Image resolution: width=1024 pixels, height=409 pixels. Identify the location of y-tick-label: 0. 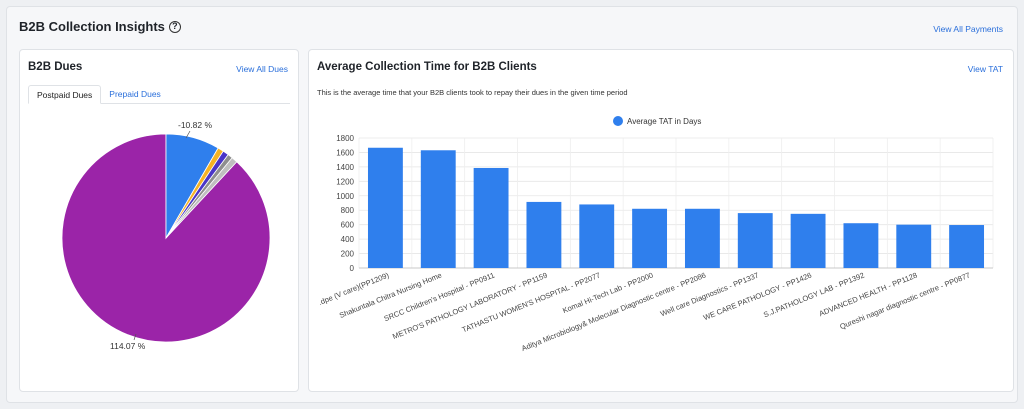
(352, 268).